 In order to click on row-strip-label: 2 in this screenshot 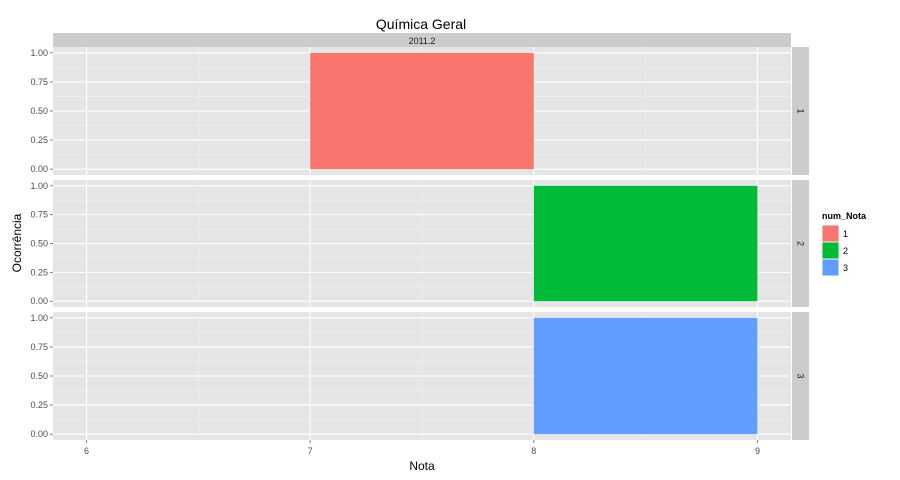, I will do `click(801, 243)`.